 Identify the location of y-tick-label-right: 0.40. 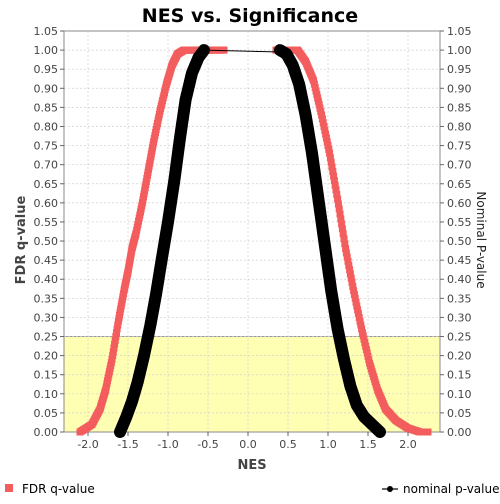
(459, 279).